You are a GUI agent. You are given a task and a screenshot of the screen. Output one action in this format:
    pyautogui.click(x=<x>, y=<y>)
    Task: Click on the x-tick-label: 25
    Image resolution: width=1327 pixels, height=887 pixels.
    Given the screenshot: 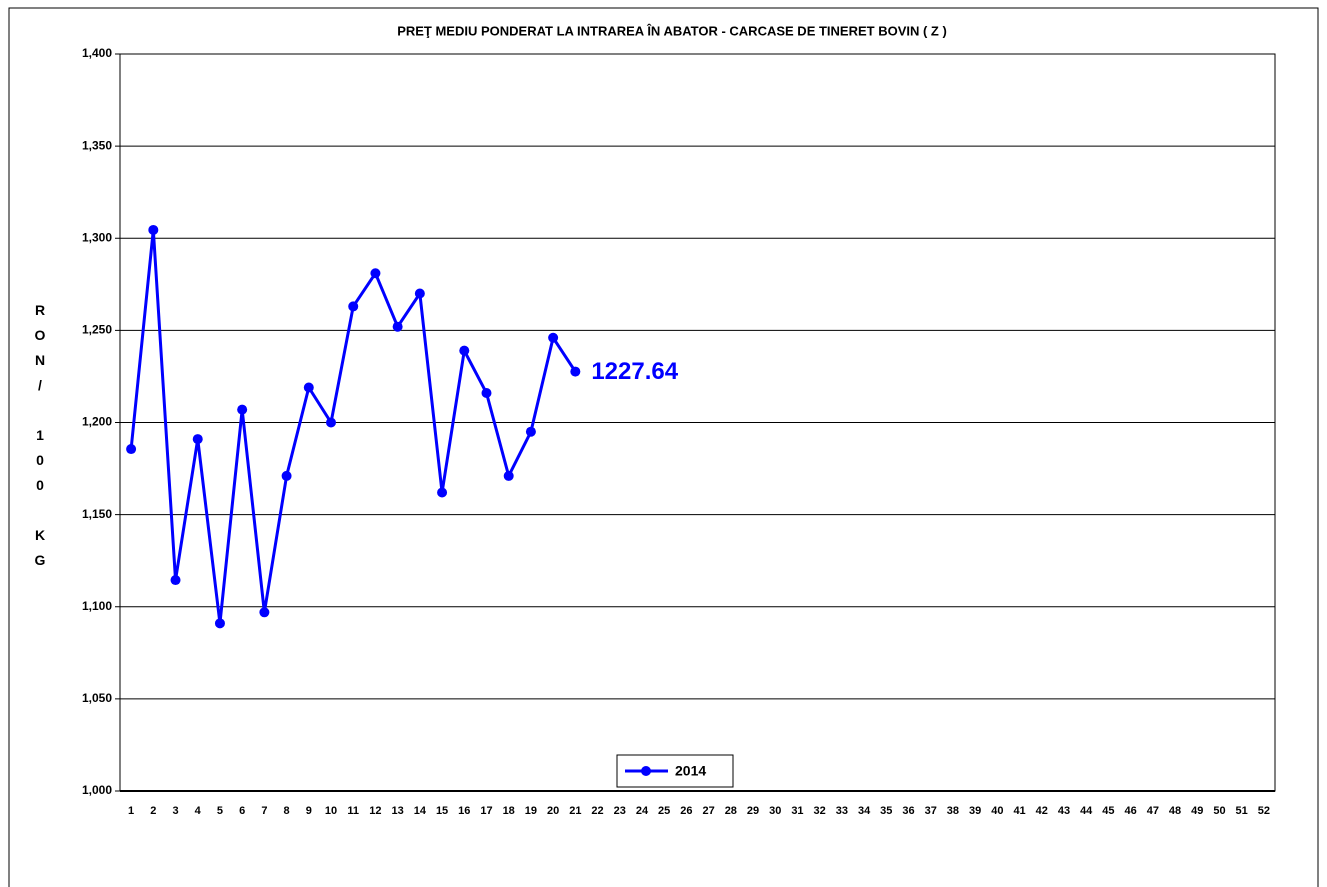 What is the action you would take?
    pyautogui.click(x=664, y=811)
    